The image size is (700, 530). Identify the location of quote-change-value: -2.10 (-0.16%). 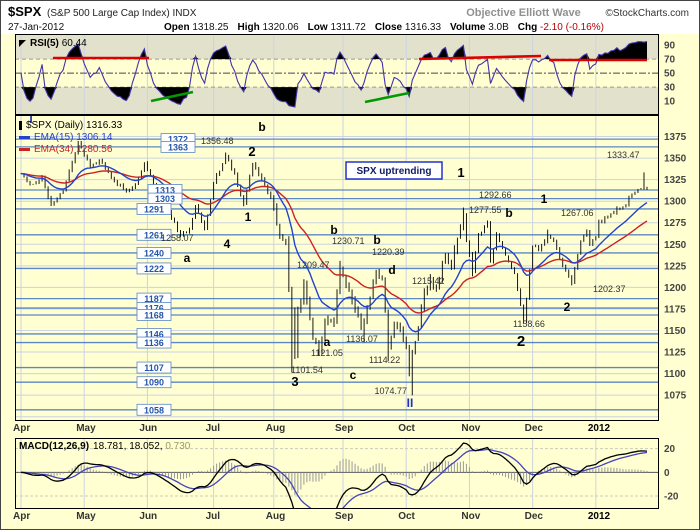
(572, 27).